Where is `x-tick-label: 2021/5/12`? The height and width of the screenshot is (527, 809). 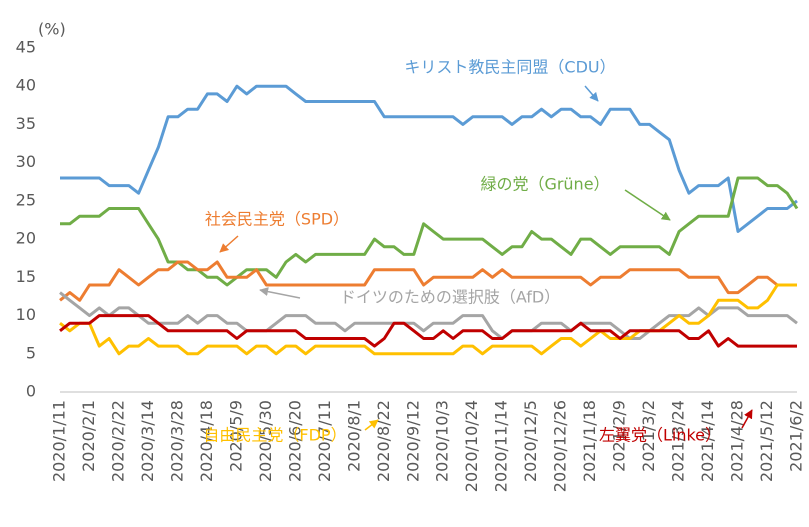 x-tick-label: 2021/5/12 is located at coordinates (766, 441).